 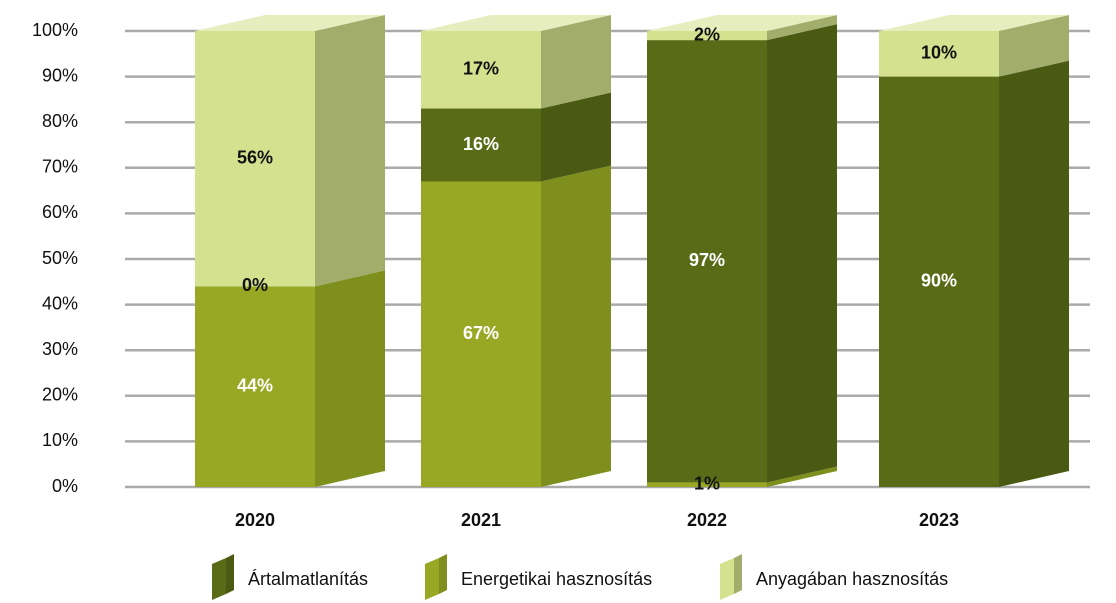 I want to click on data-label: 1%, so click(x=707, y=483).